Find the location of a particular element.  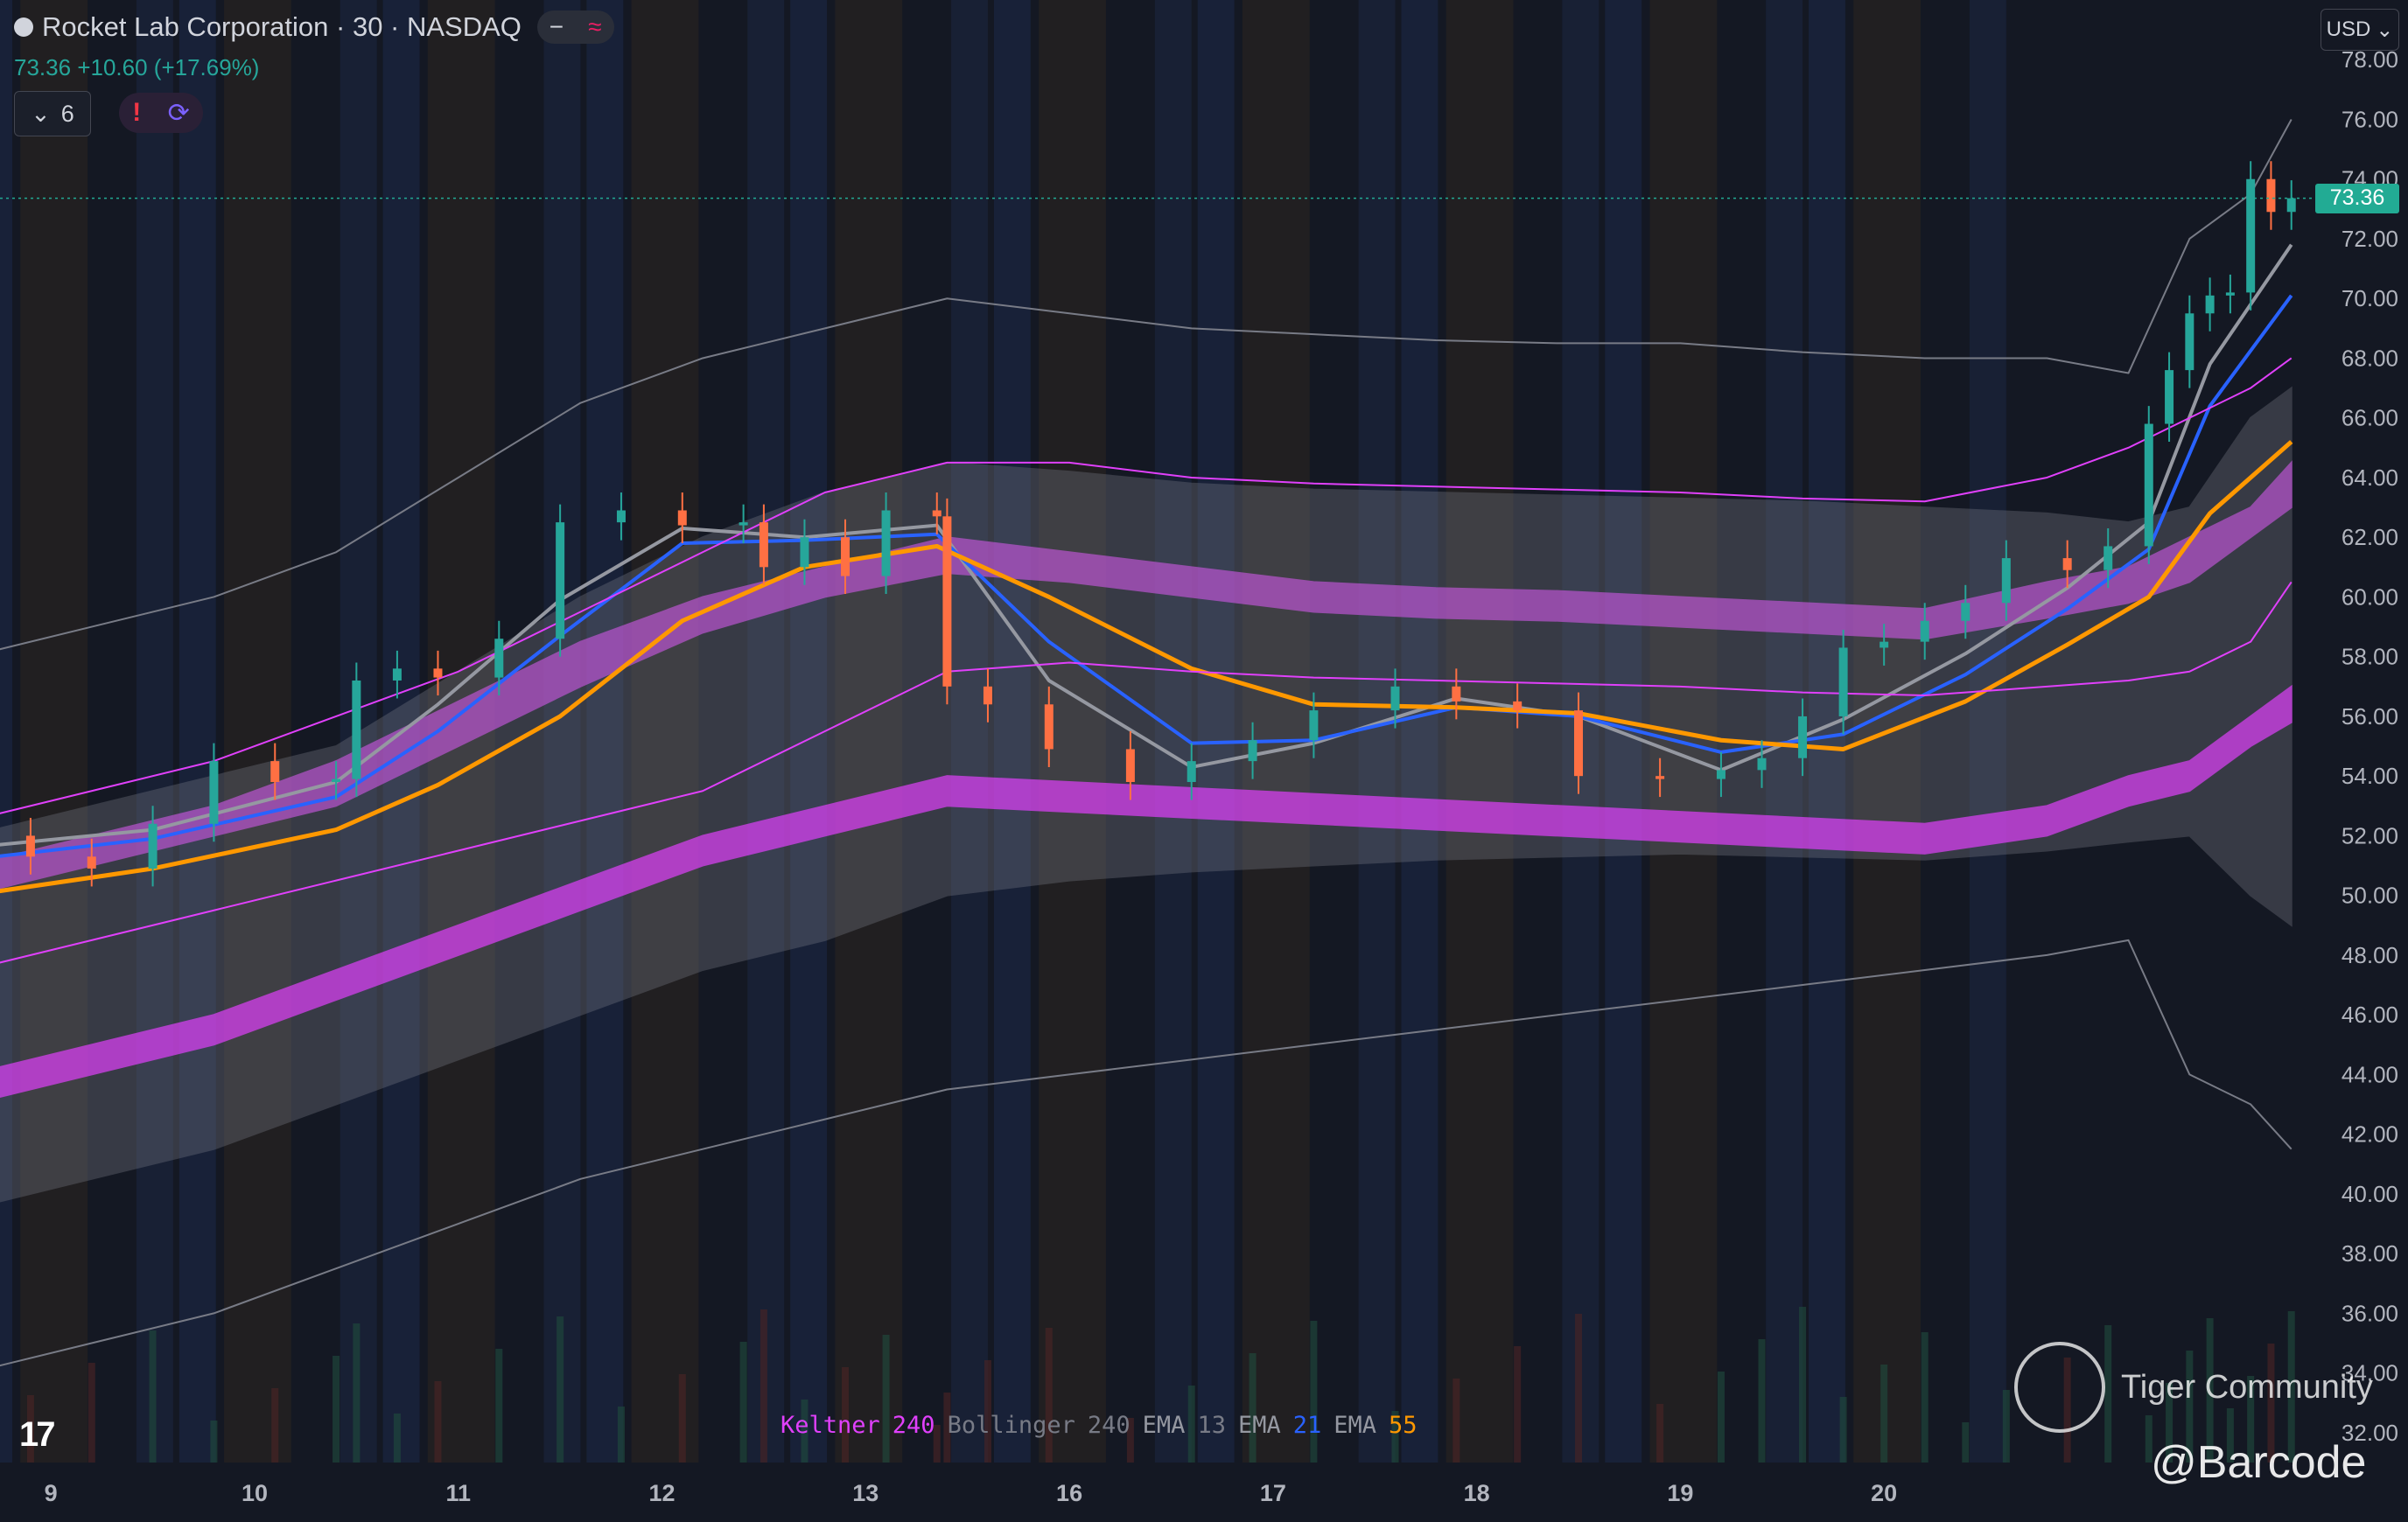

legend-bollinger-len: 240 is located at coordinates (1108, 1425).